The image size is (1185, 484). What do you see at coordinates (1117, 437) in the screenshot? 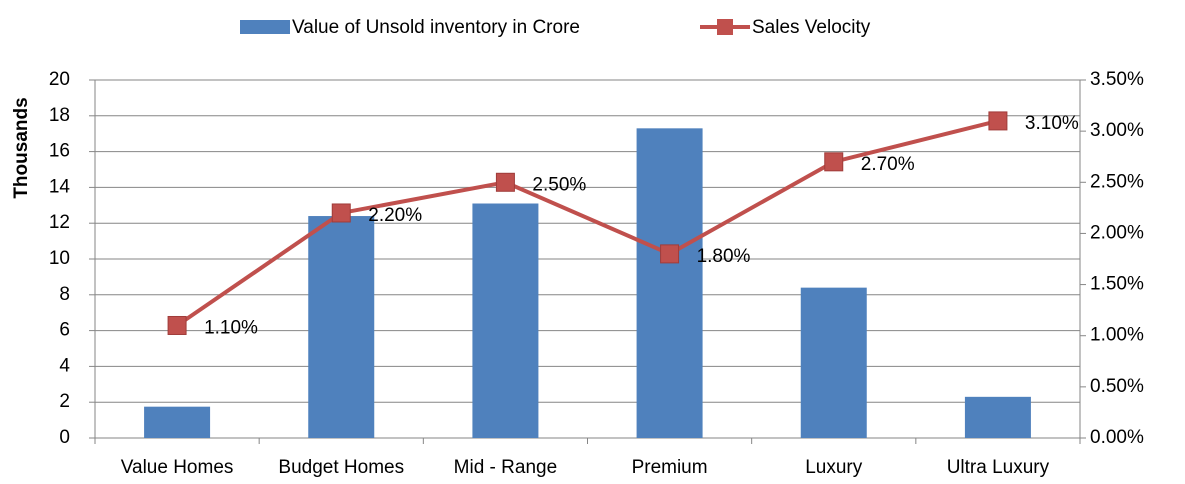
I see `y2-tick-label: 0.00%` at bounding box center [1117, 437].